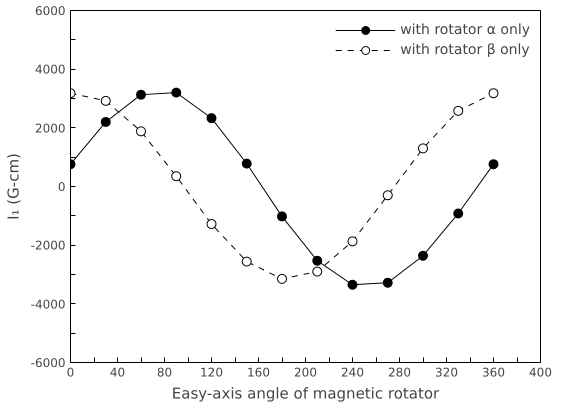  What do you see at coordinates (118, 373) in the screenshot?
I see `x-tick-label: 40` at bounding box center [118, 373].